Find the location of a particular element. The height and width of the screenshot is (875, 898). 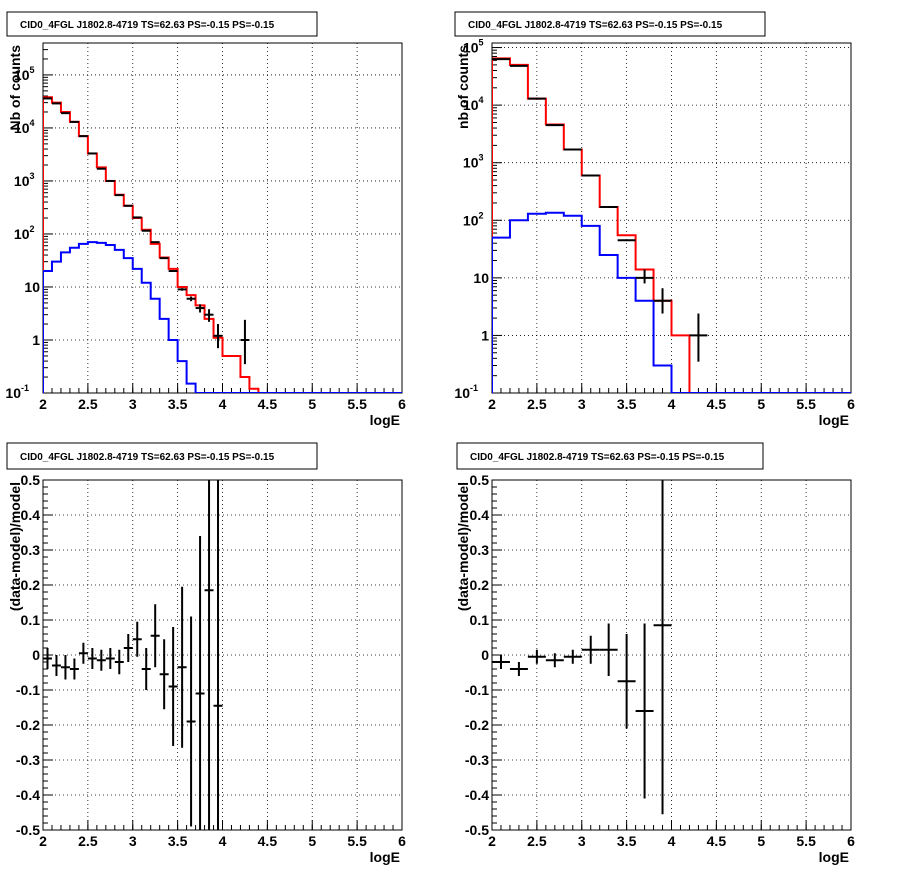

y-tick-label: -0.2 is located at coordinates (28, 725).